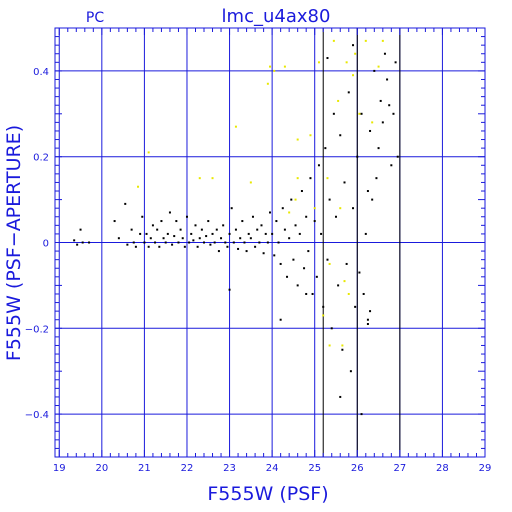  What do you see at coordinates (95, 18) in the screenshot?
I see `corner-label: PC` at bounding box center [95, 18].